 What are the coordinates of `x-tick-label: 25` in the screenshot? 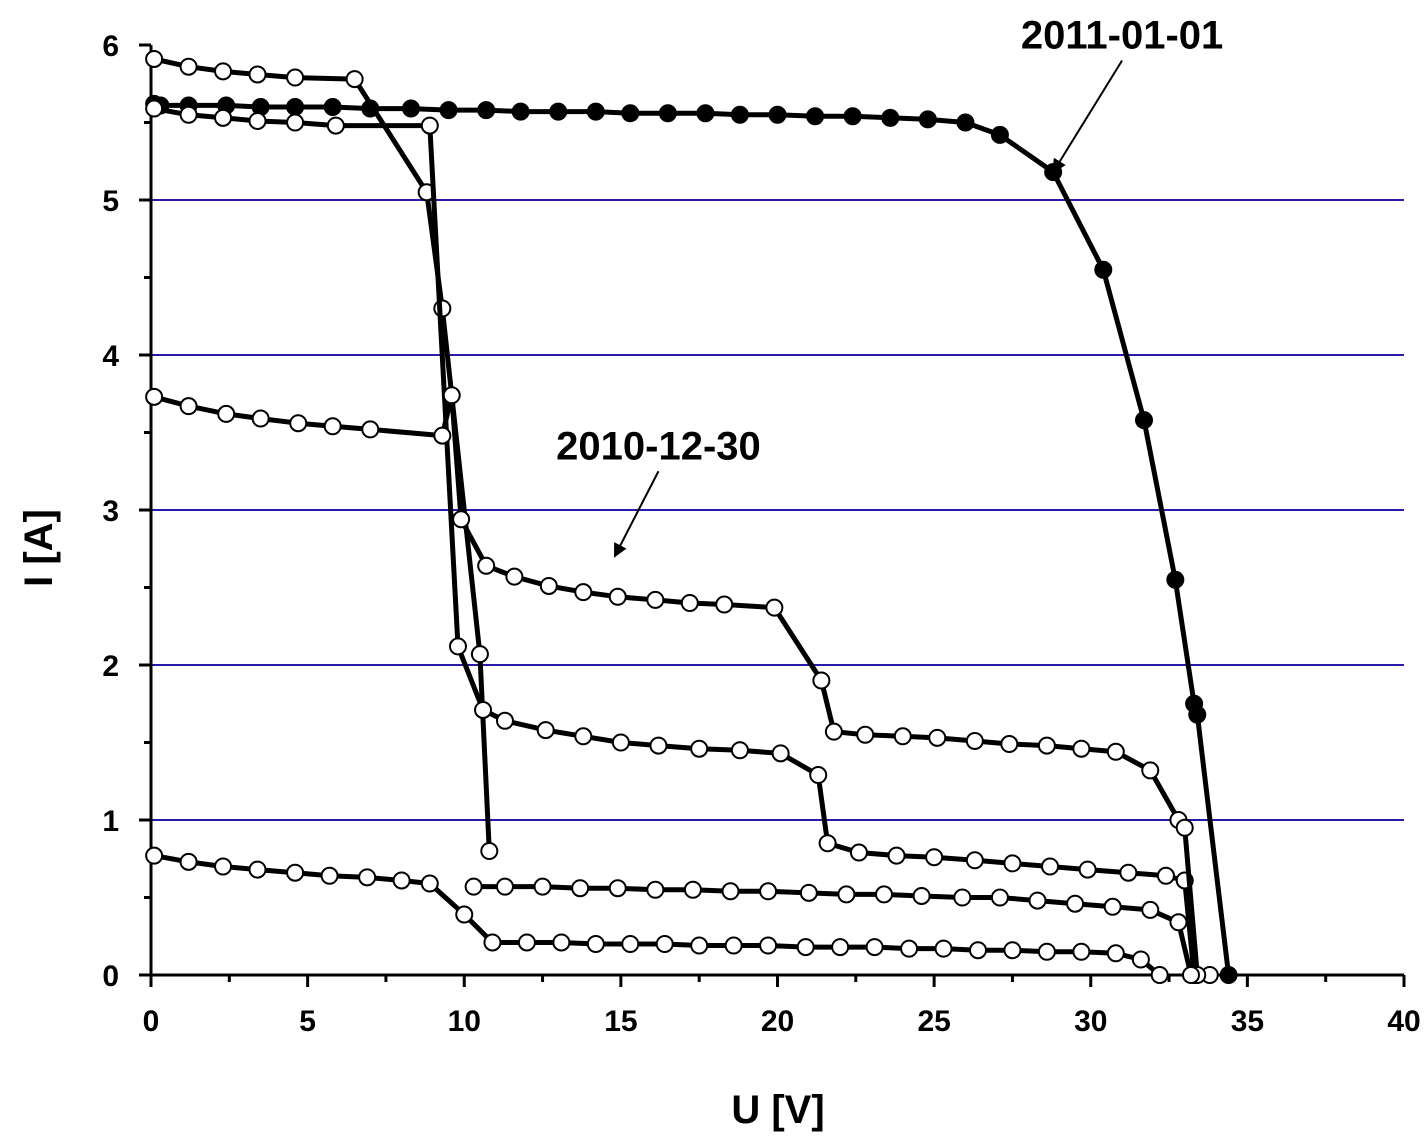 It's located at (933, 1021).